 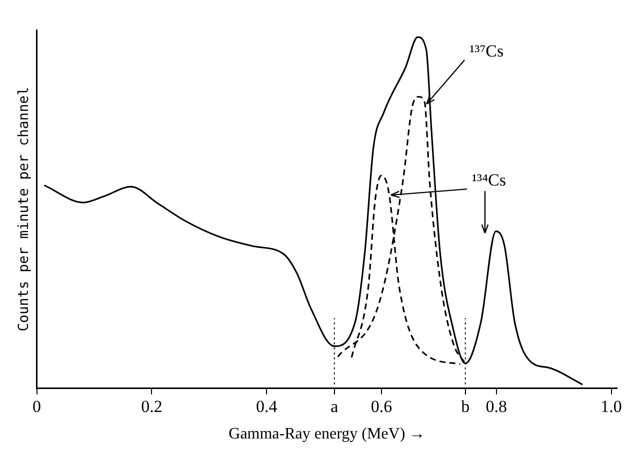 What do you see at coordinates (611, 406) in the screenshot?
I see `x-tick-label: 1.0` at bounding box center [611, 406].